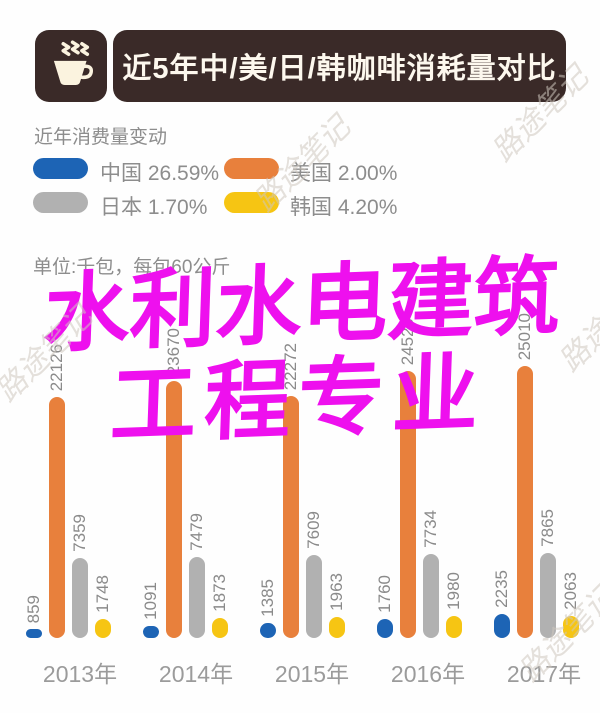 This screenshot has width=600, height=713. I want to click on bar-value-label: 2063, so click(570, 591).